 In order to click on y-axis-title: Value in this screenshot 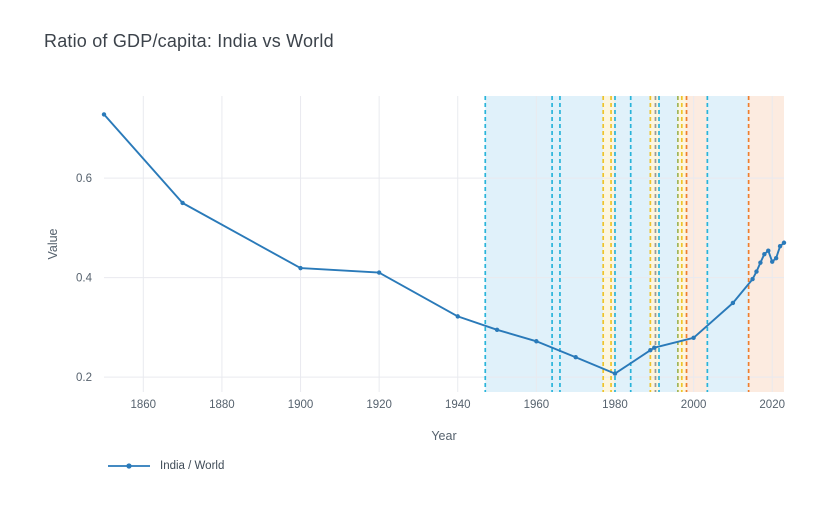, I will do `click(53, 243)`.